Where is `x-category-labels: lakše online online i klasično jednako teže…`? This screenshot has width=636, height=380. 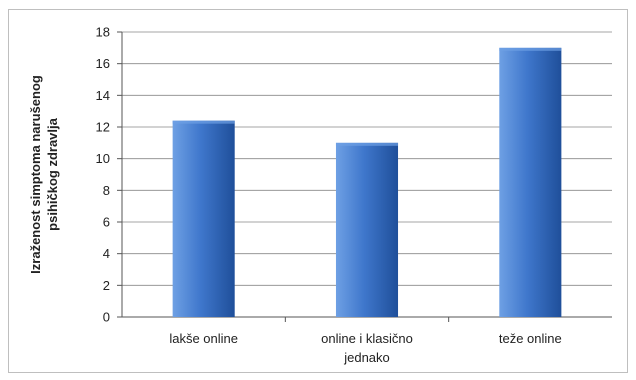
x-category-labels: lakše online online i klasično jednako teže… is located at coordinates (365, 348).